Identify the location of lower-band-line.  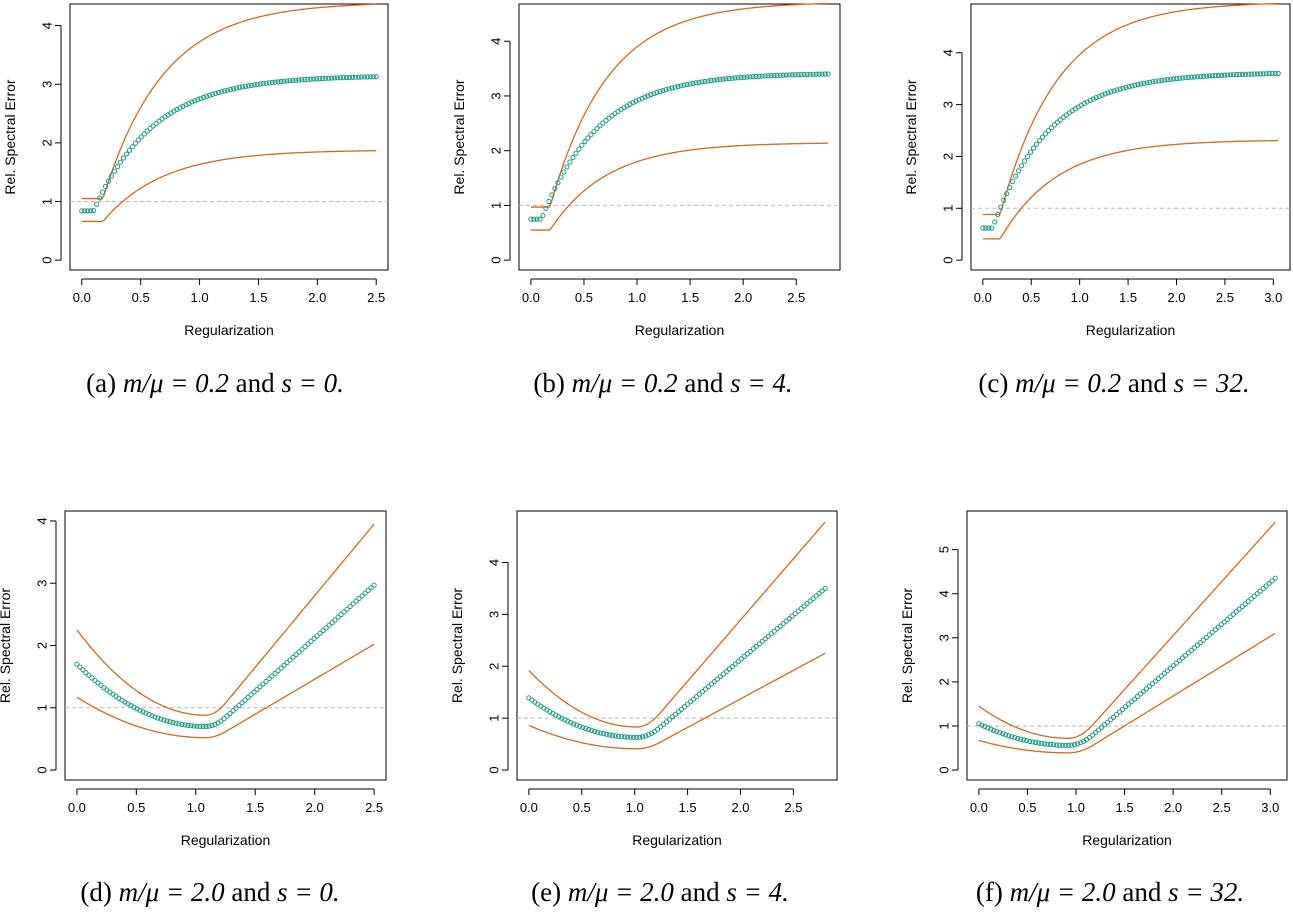
(679, 186).